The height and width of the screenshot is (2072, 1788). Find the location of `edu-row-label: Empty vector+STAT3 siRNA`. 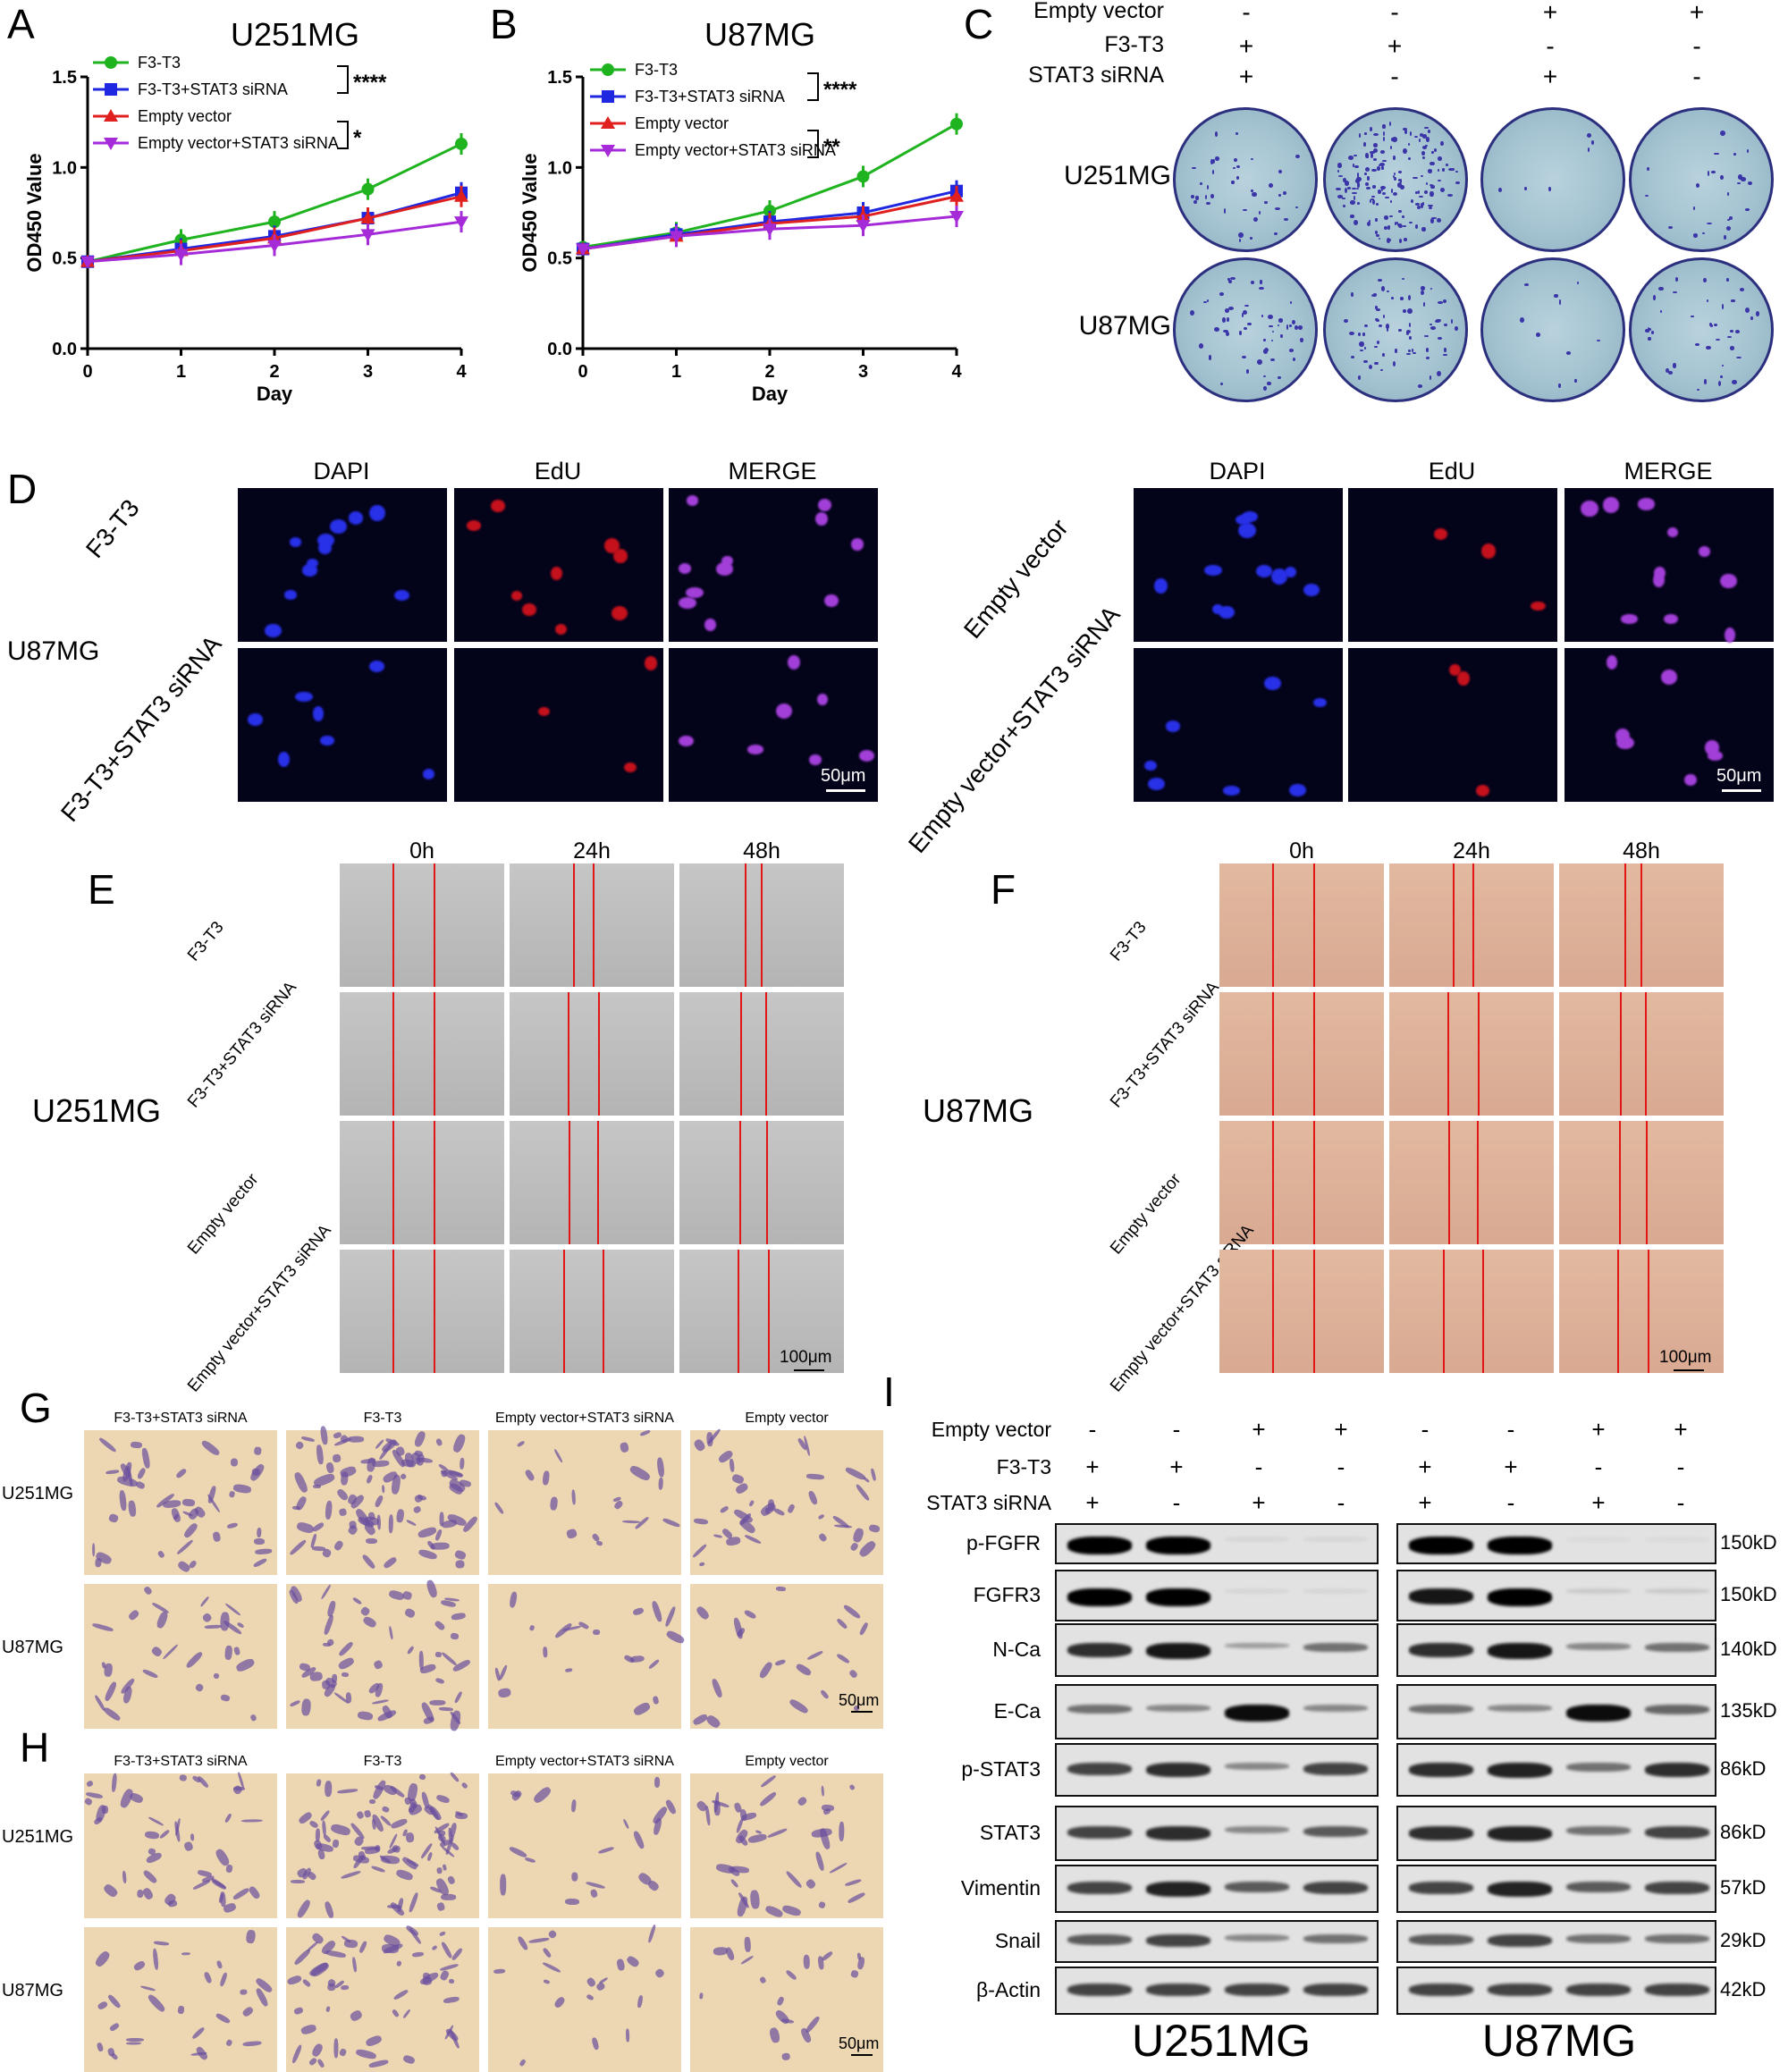

edu-row-label: Empty vector+STAT3 siRNA is located at coordinates (1015, 729).